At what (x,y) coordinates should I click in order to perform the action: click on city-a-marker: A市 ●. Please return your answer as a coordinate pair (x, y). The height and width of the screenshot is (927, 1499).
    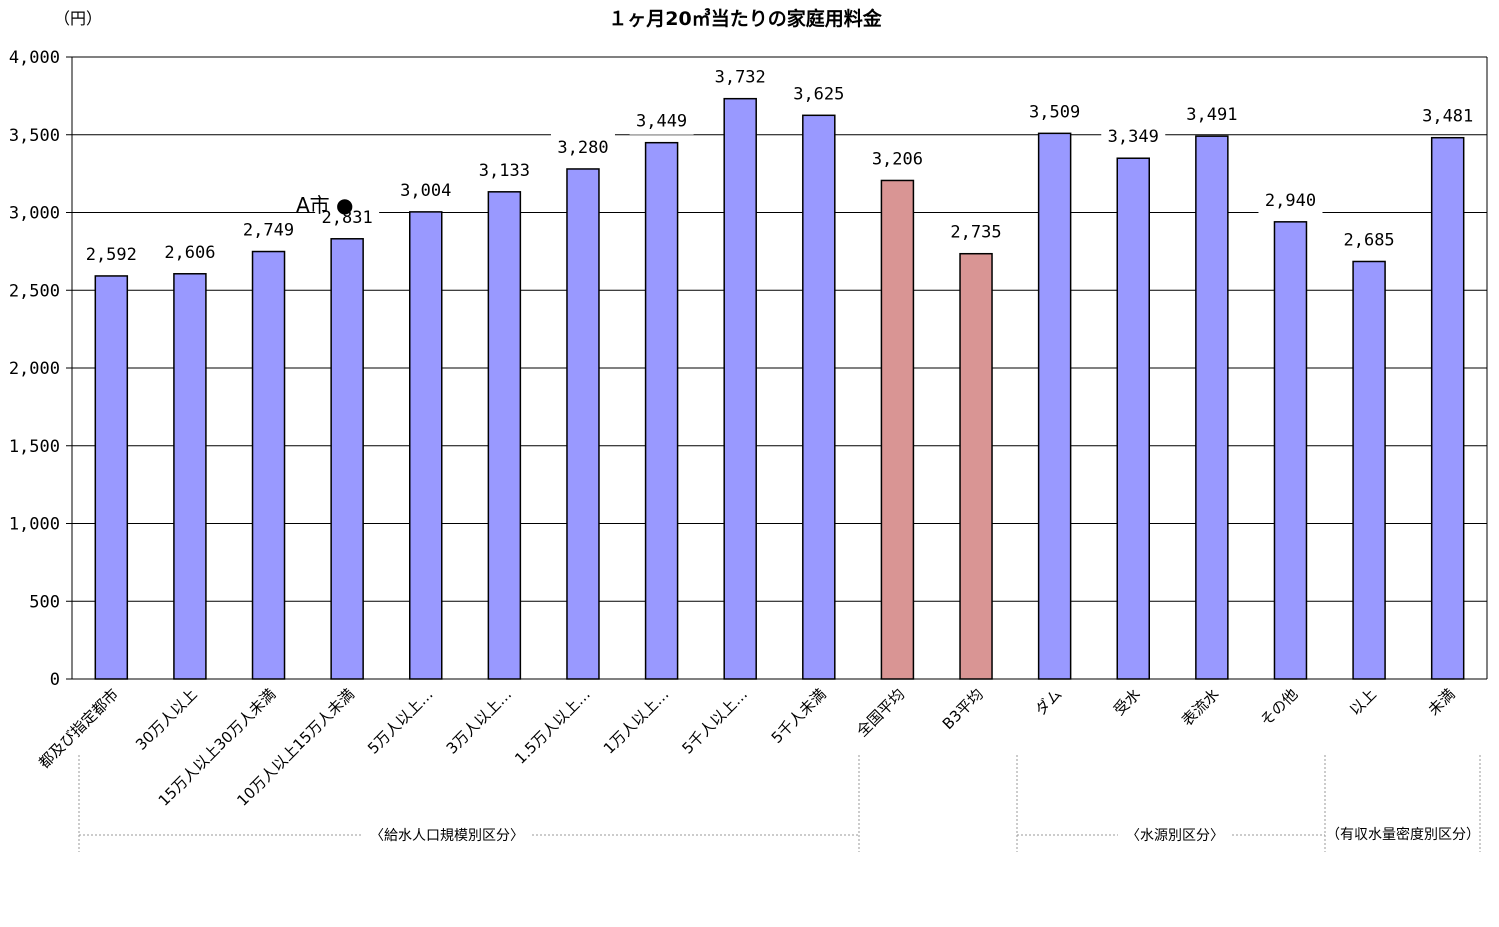
    Looking at the image, I should click on (325, 205).